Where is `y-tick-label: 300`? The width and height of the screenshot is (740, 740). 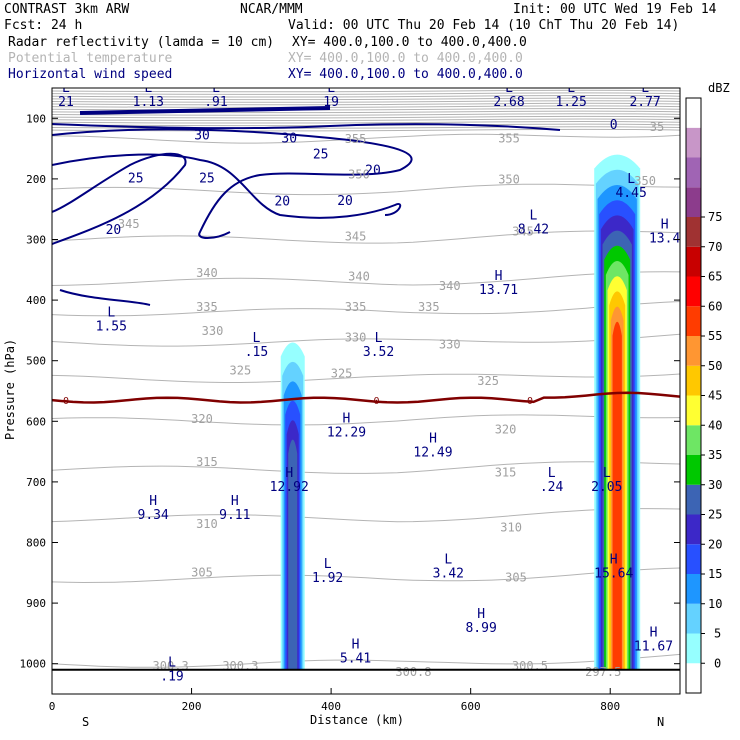 y-tick-label: 300 is located at coordinates (36, 240).